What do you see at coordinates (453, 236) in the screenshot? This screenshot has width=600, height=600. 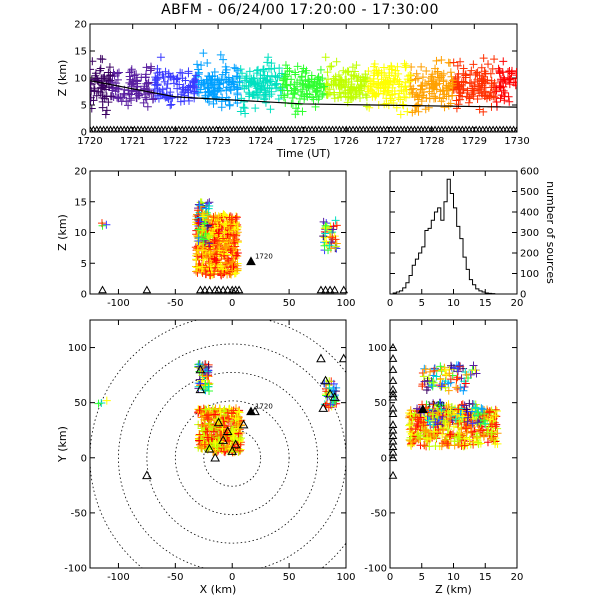 I see `histogram-bars` at bounding box center [453, 236].